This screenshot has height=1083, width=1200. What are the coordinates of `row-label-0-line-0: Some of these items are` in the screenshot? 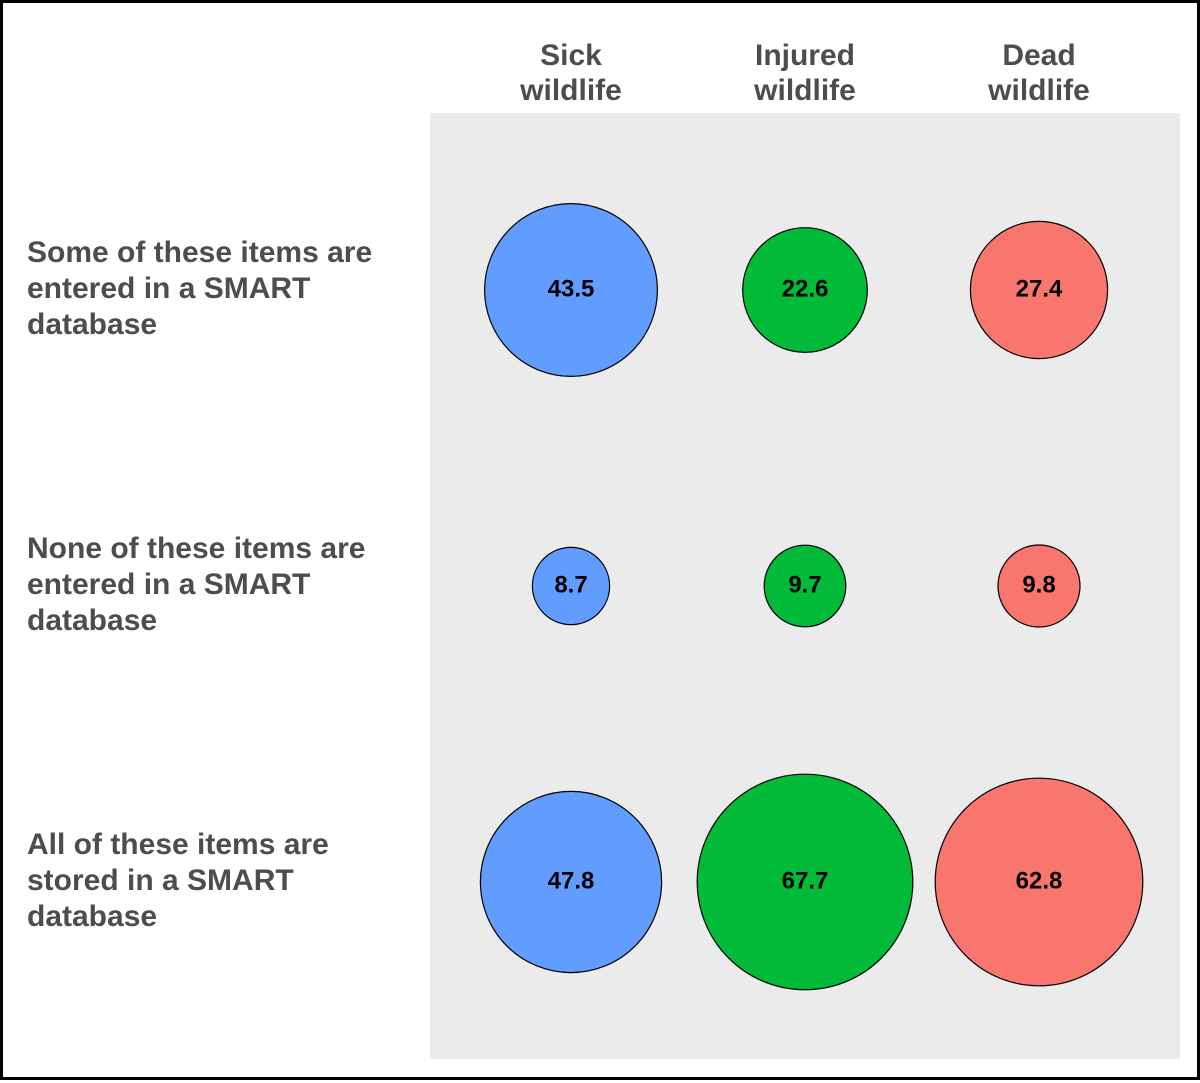 It's located at (199, 252).